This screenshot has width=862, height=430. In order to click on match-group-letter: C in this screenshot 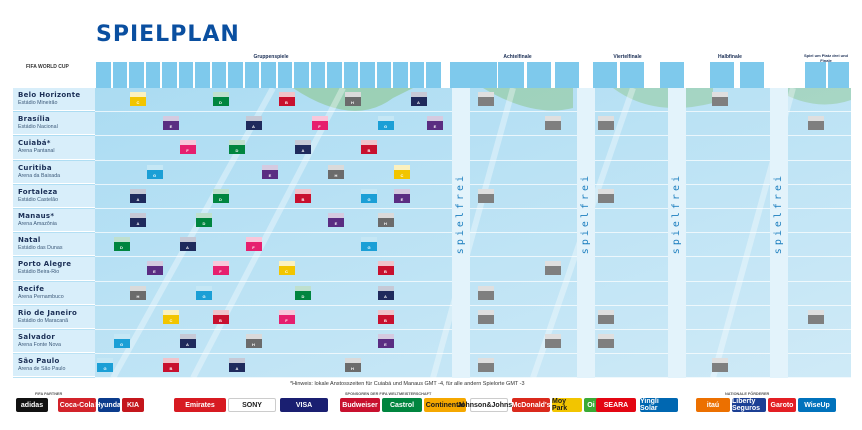, I will do `click(402, 175)`.